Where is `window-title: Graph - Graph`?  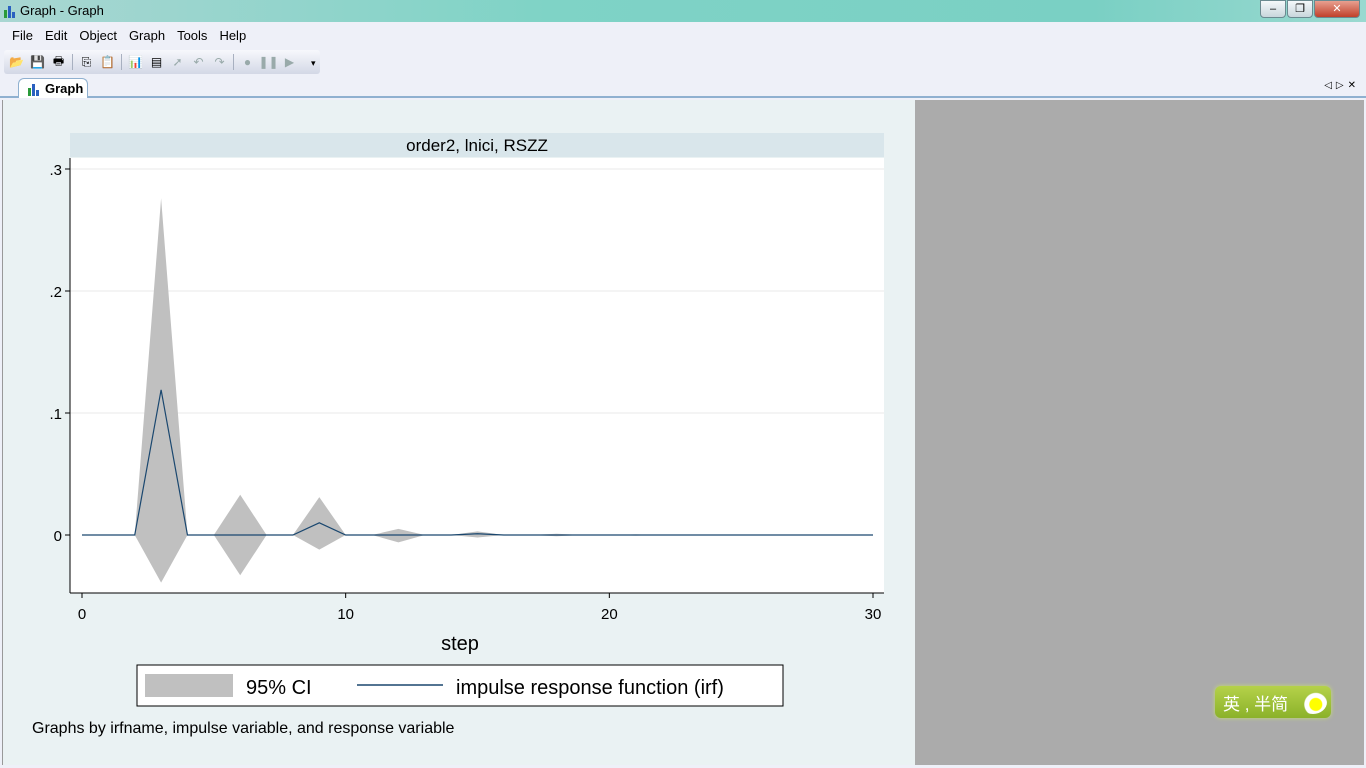
window-title: Graph - Graph is located at coordinates (62, 10).